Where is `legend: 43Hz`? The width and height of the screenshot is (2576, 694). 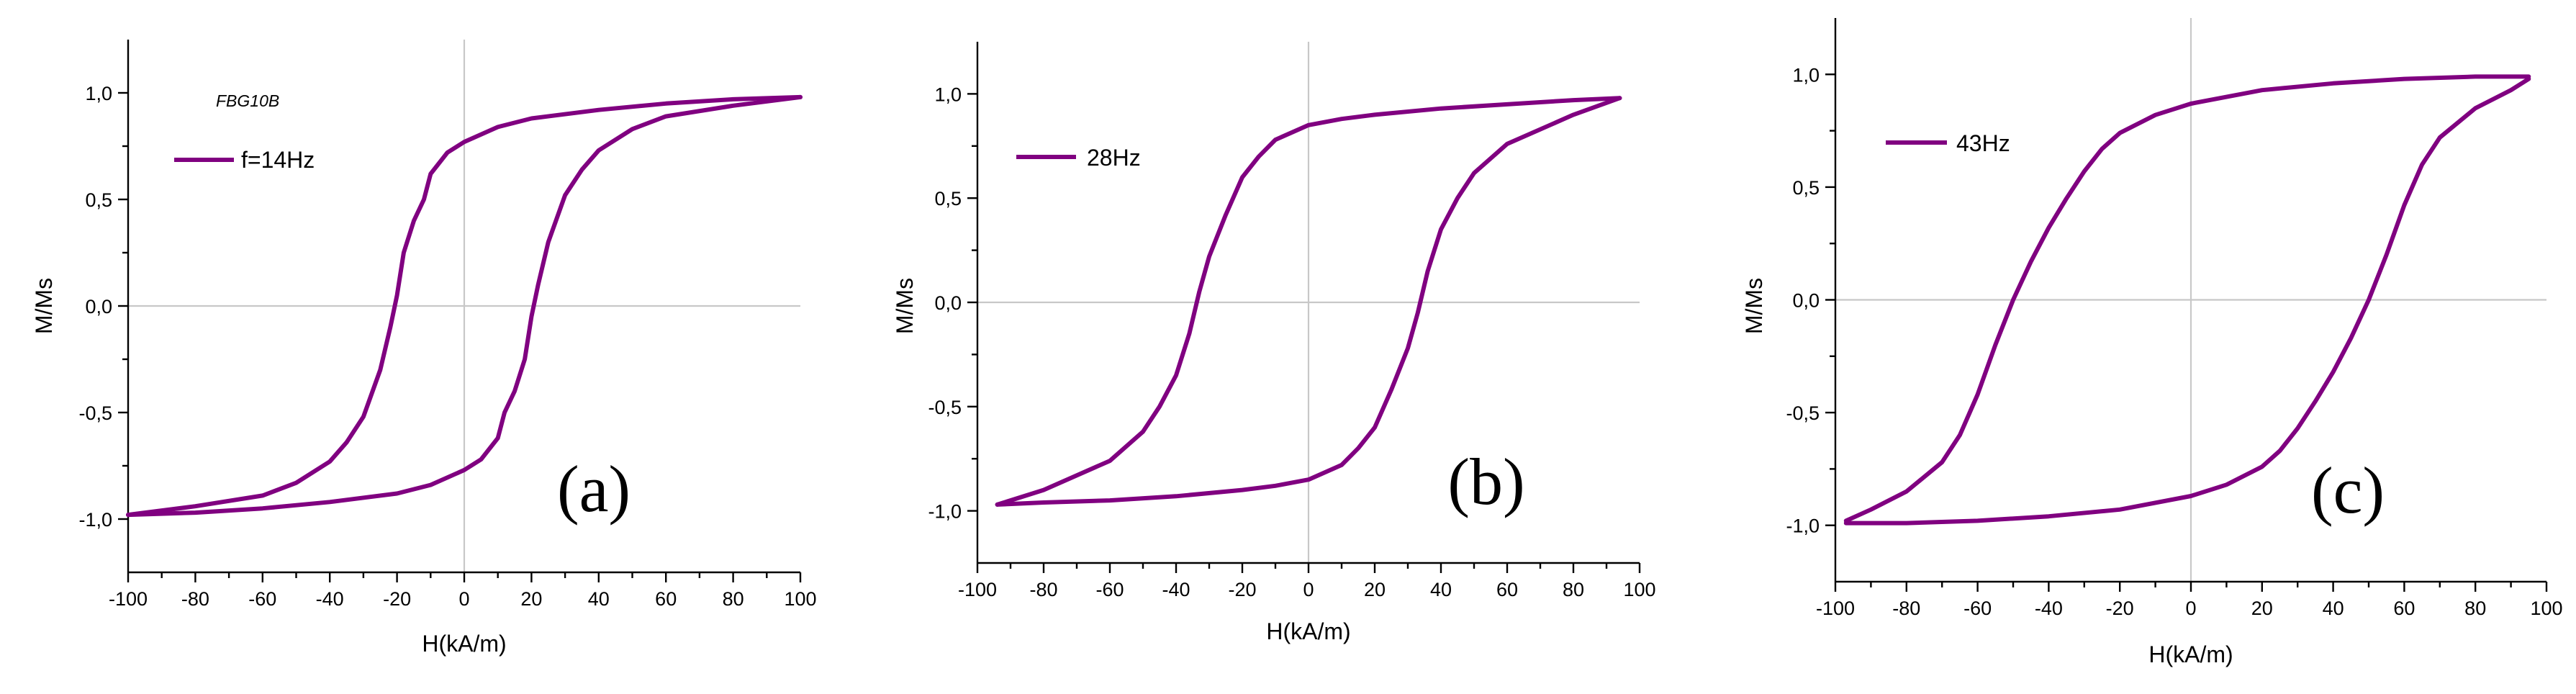 legend: 43Hz is located at coordinates (1948, 143).